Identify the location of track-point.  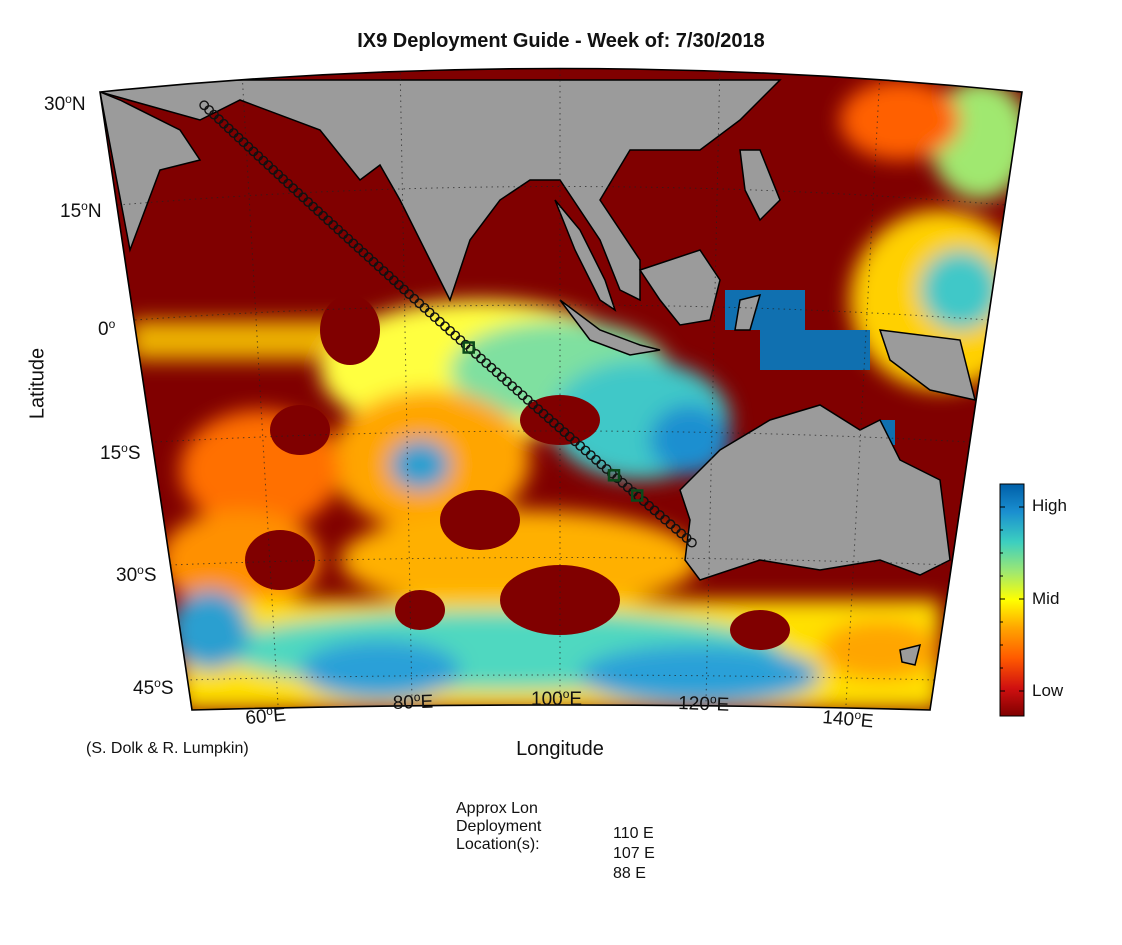
(692, 542).